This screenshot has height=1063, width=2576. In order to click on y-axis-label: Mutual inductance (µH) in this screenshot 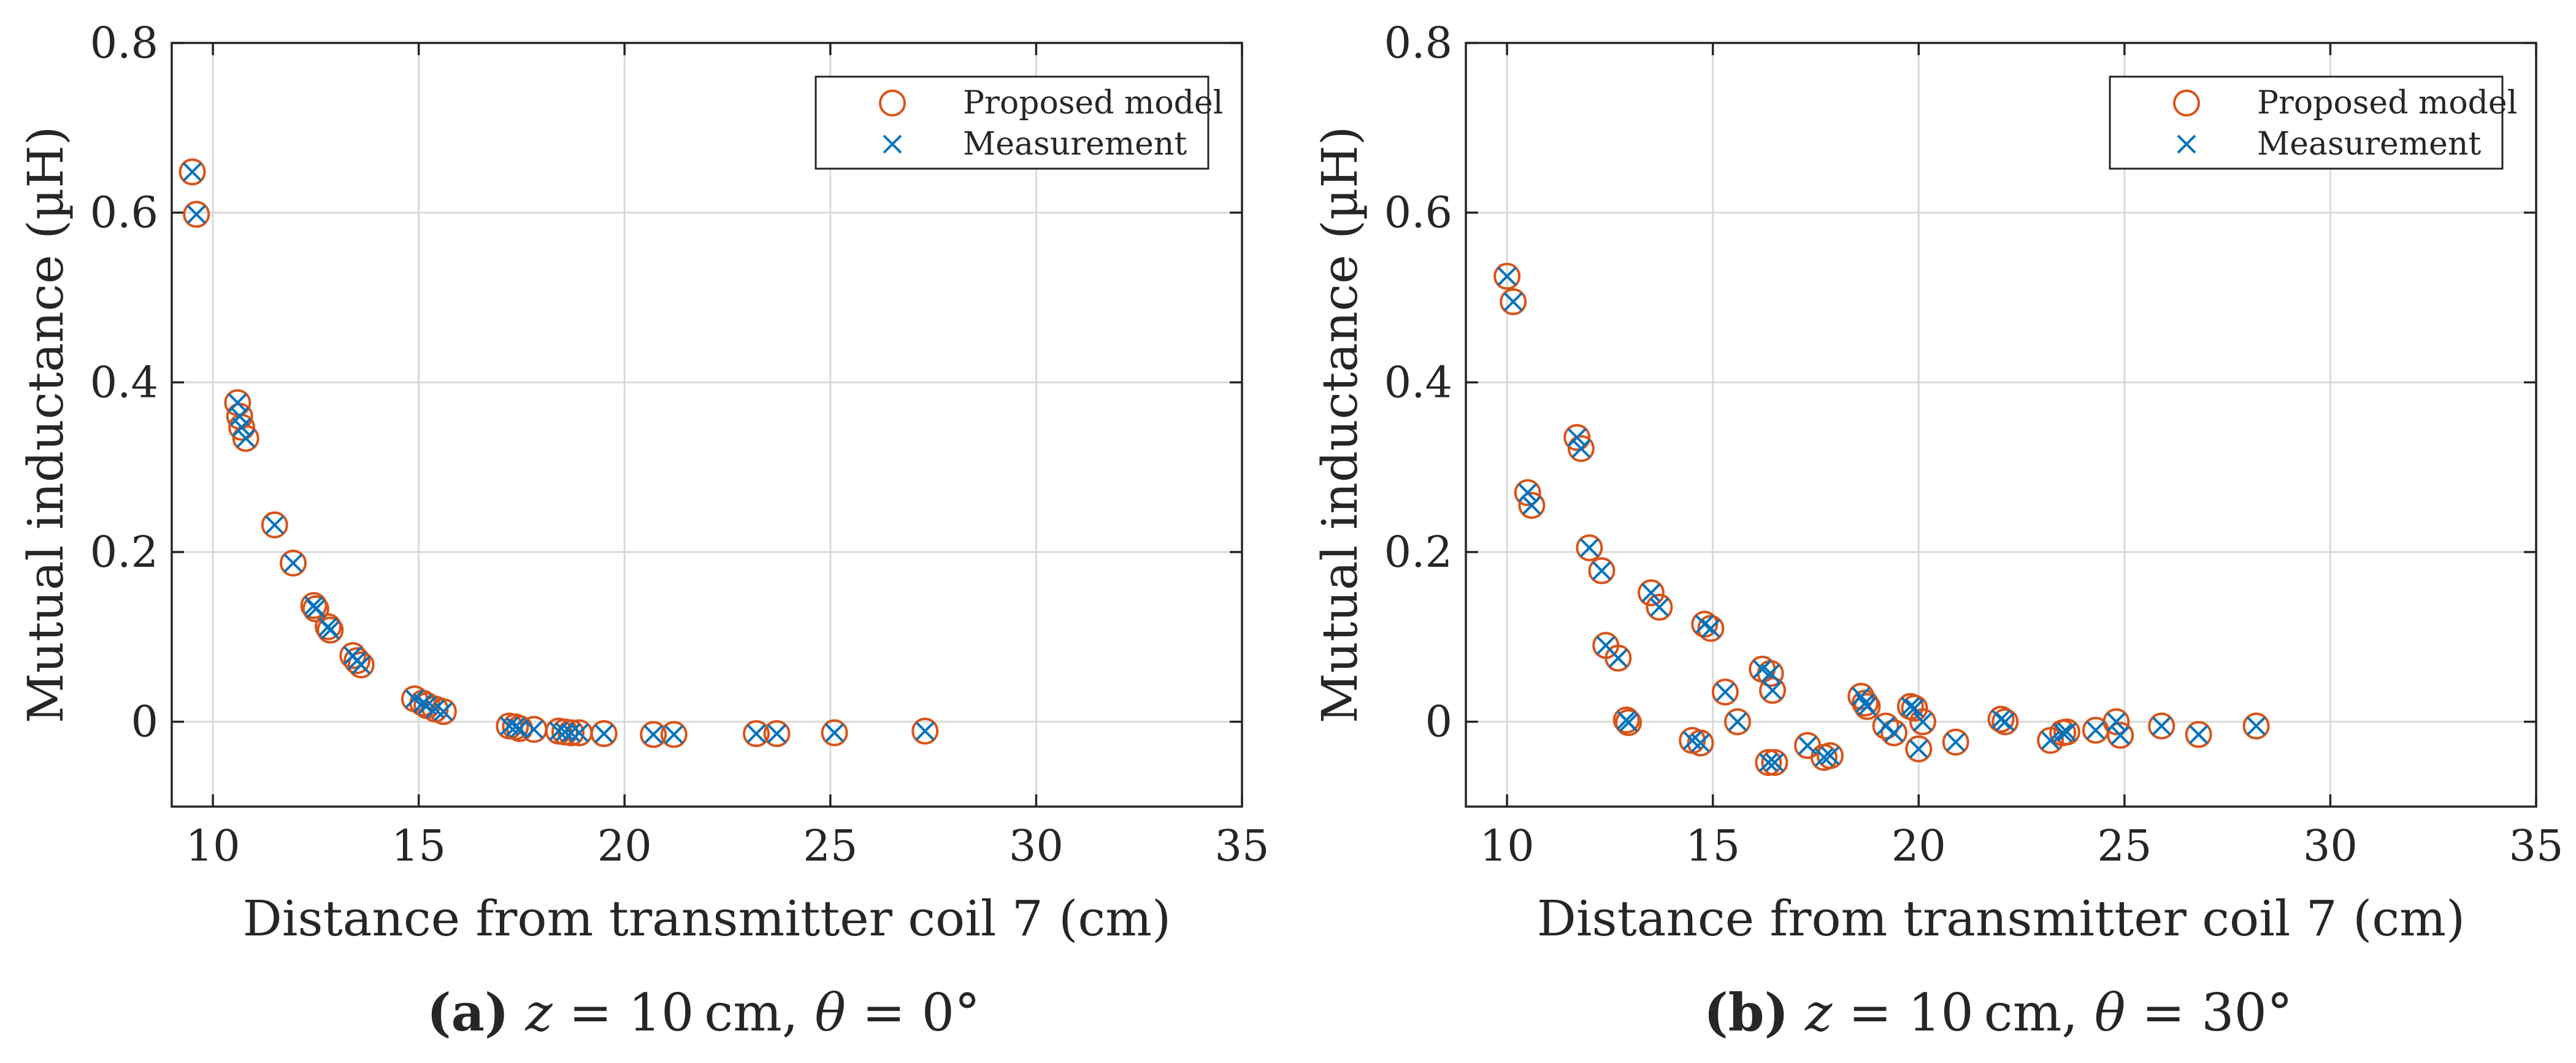, I will do `click(1339, 425)`.